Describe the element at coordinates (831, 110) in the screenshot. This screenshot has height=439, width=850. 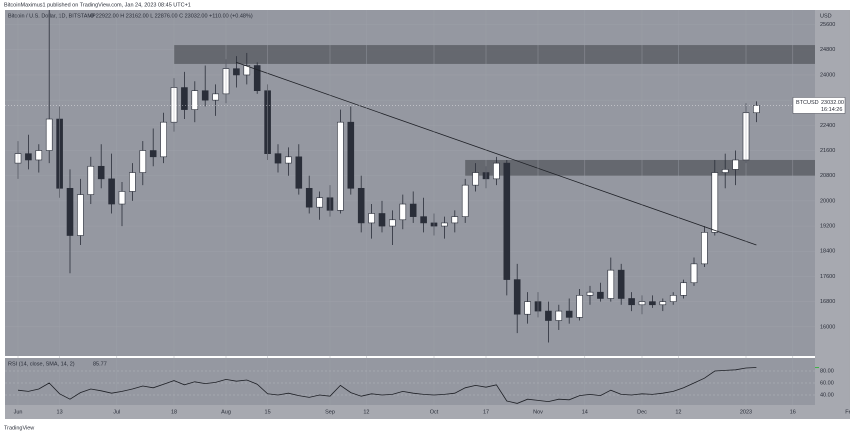
I see `price-tag-countdown: 16:14:26` at that location.